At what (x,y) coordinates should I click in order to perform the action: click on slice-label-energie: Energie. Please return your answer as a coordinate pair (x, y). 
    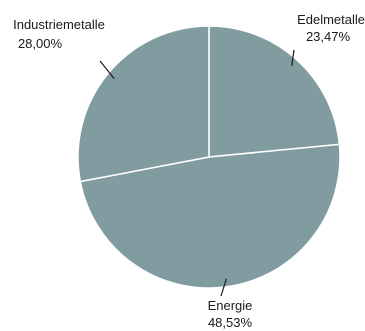
    Looking at the image, I should click on (230, 305).